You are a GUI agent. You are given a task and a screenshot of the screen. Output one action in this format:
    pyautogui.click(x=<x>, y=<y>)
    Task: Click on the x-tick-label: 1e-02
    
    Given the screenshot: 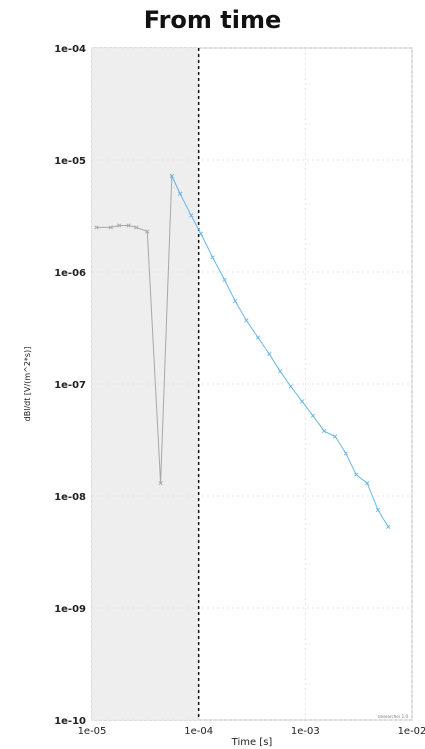 What is the action you would take?
    pyautogui.click(x=411, y=731)
    